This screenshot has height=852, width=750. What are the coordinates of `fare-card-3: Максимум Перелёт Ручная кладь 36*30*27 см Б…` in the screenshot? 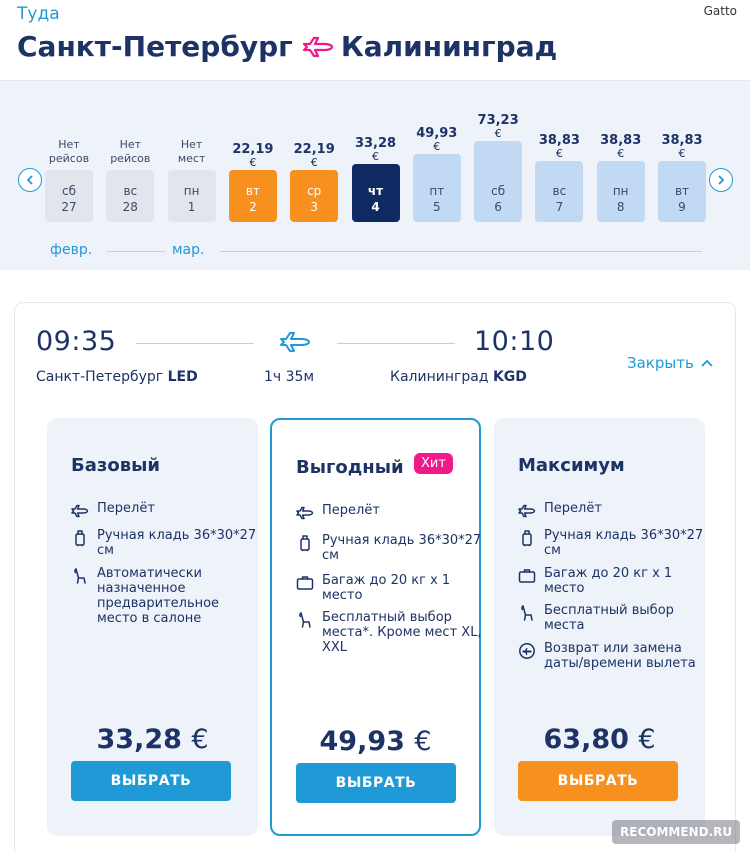 It's located at (599, 627).